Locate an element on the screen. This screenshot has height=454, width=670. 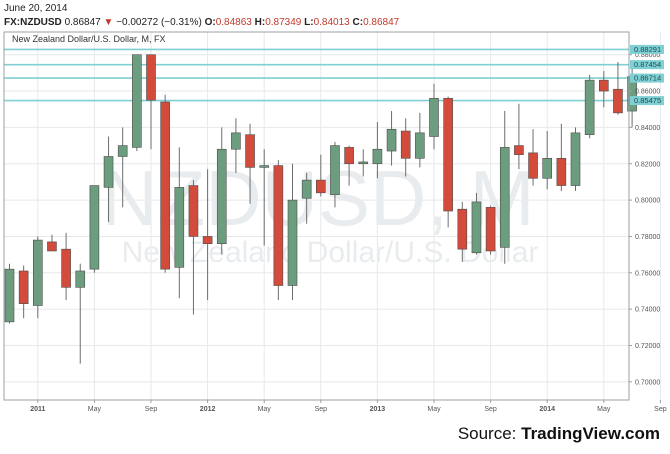
y-tick-label: 0.70000 is located at coordinates (647, 382).